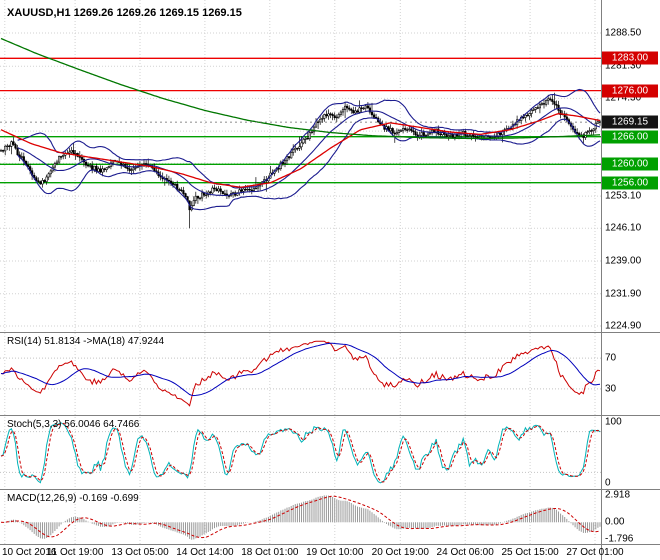 The width and height of the screenshot is (660, 560). What do you see at coordinates (73, 424) in the screenshot?
I see `stoch-indicator-label: Stoch(5,3,3) 56.0046 64.7466` at bounding box center [73, 424].